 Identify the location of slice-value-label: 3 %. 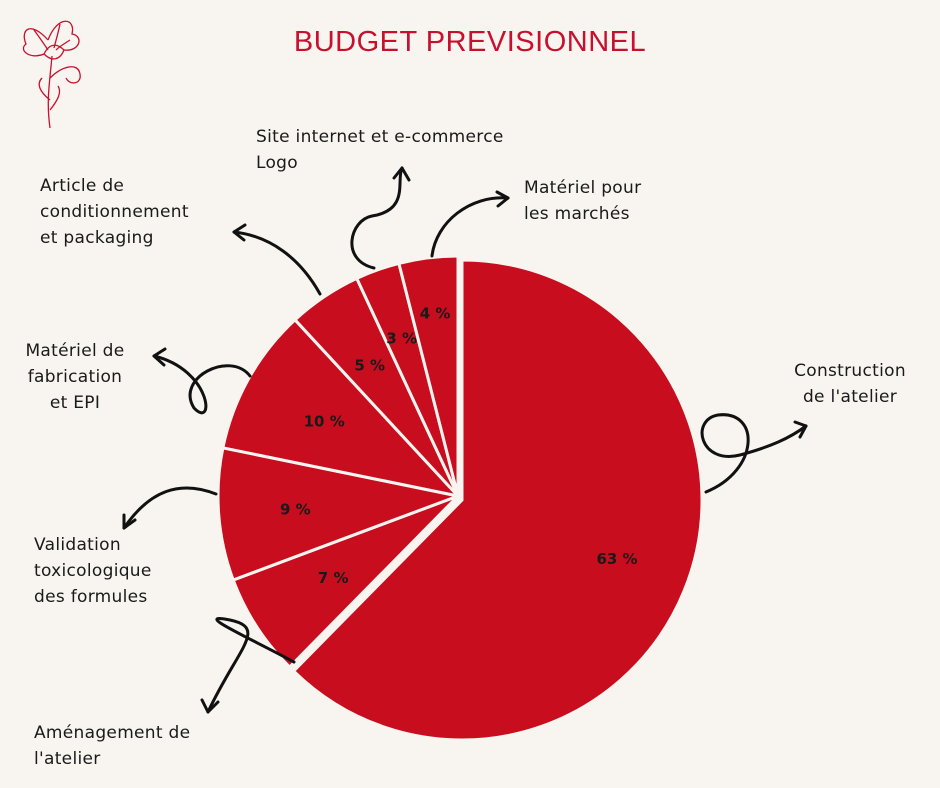
(401, 339).